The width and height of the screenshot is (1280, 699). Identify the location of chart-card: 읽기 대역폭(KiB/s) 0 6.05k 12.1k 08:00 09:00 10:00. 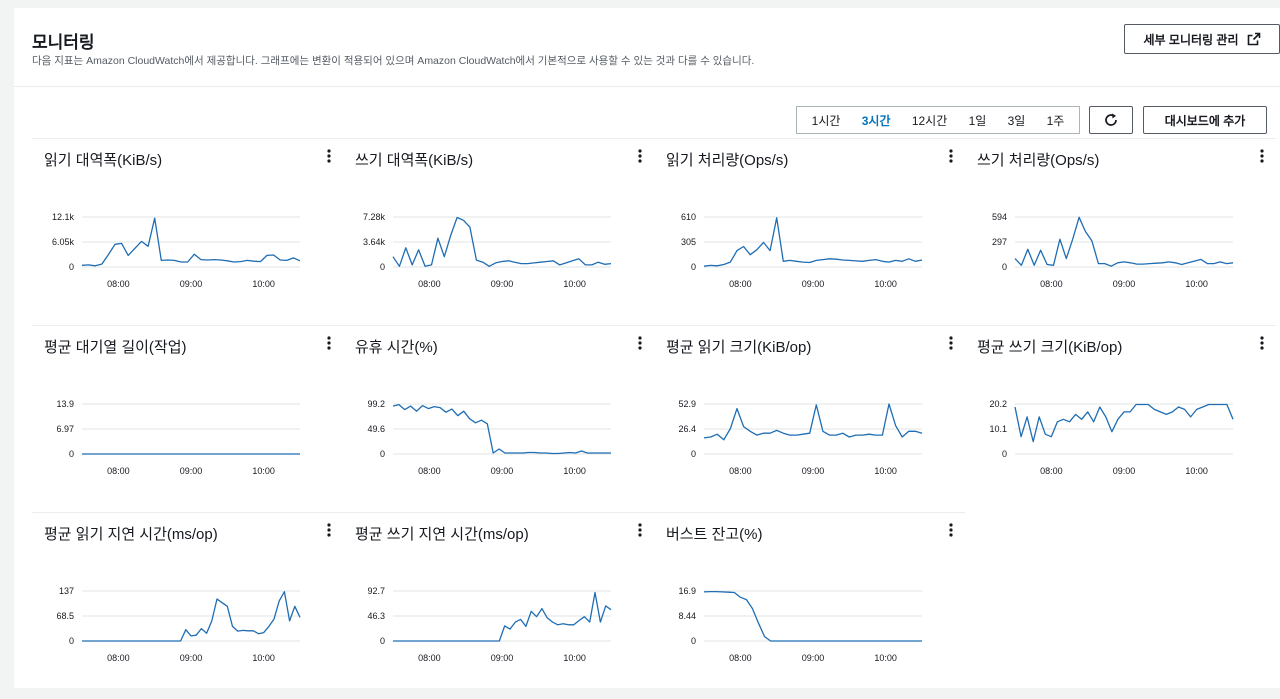
(187, 231).